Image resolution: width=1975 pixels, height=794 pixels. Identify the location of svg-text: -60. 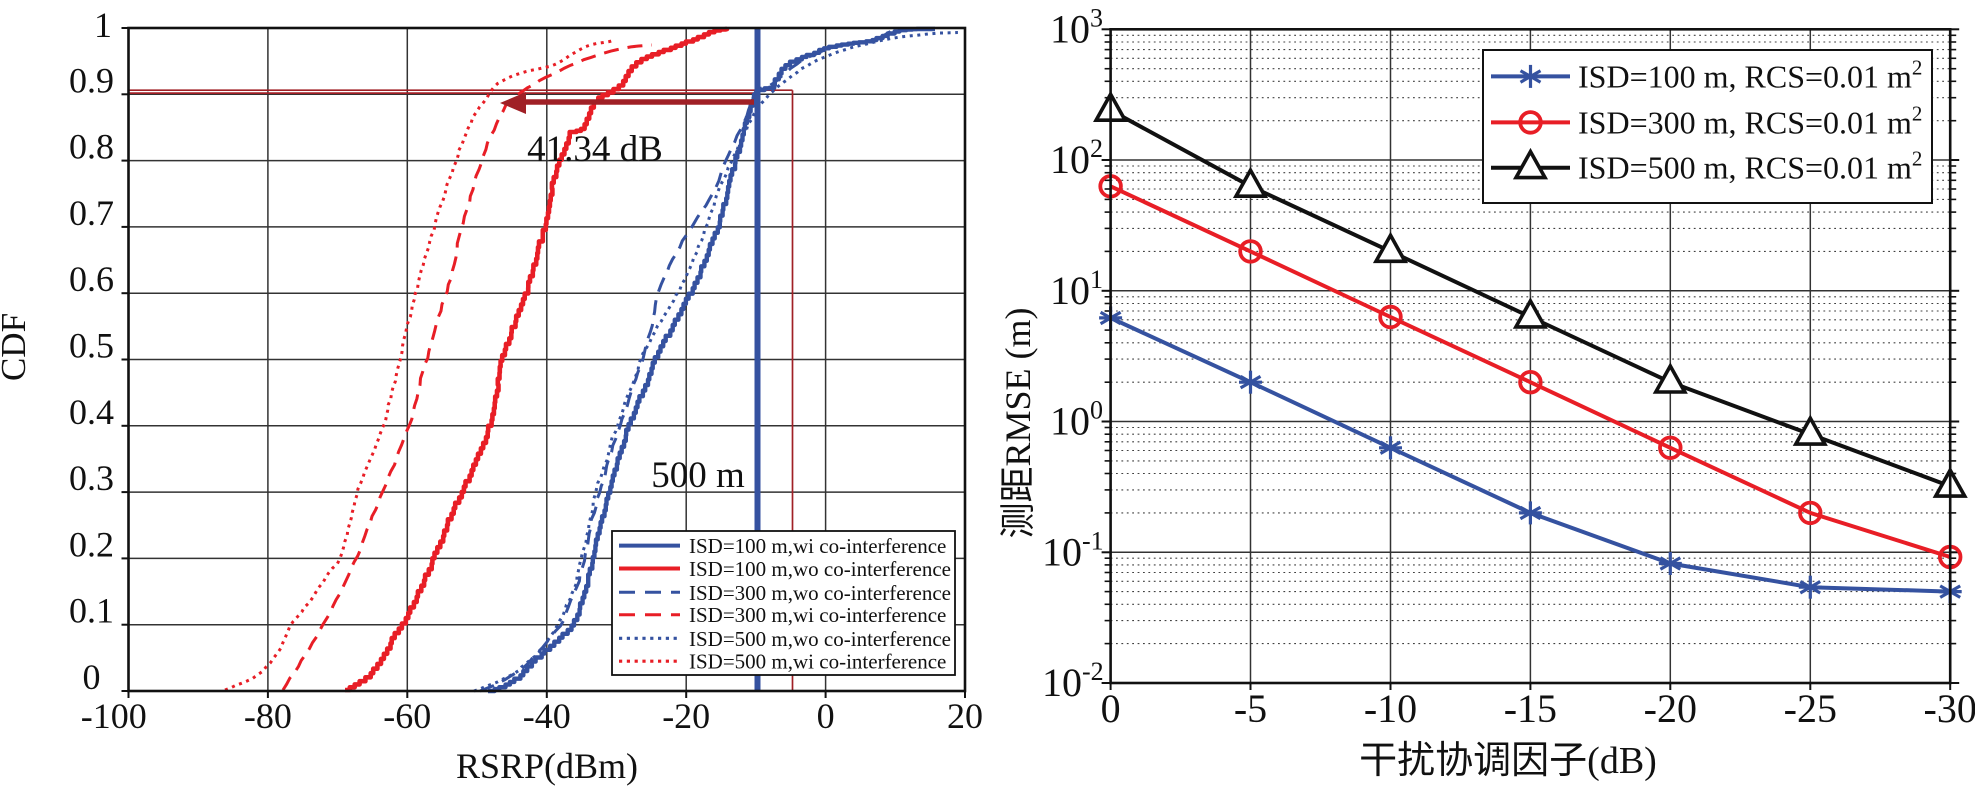
(407, 716).